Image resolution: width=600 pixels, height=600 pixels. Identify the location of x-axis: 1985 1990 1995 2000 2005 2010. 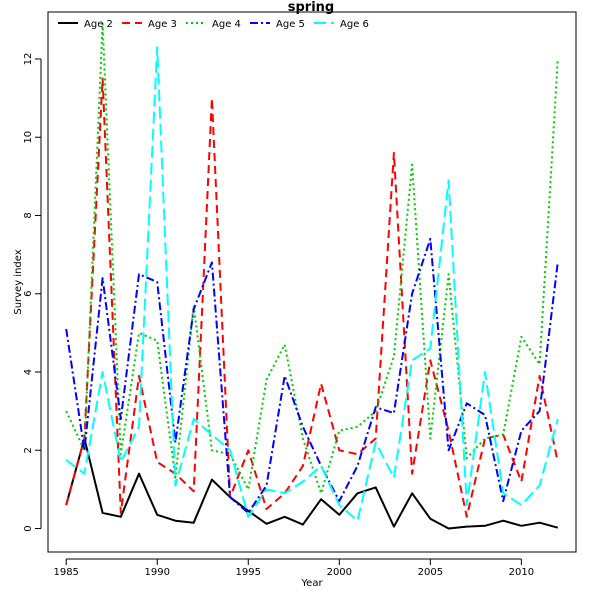
(293, 568).